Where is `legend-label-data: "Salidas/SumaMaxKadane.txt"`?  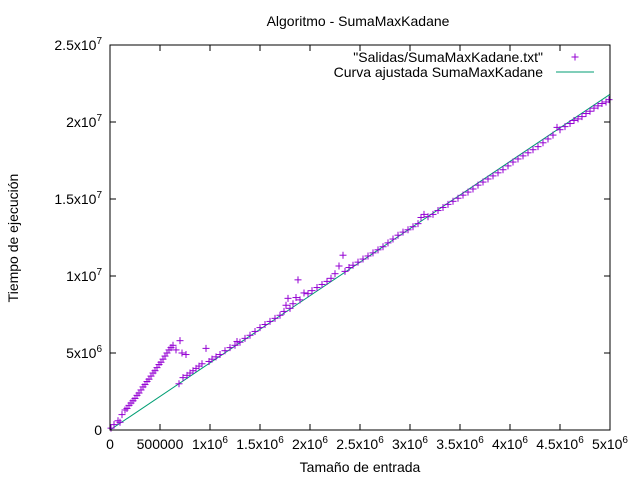
legend-label-data: "Salidas/SumaMaxKadane.txt" is located at coordinates (448, 57).